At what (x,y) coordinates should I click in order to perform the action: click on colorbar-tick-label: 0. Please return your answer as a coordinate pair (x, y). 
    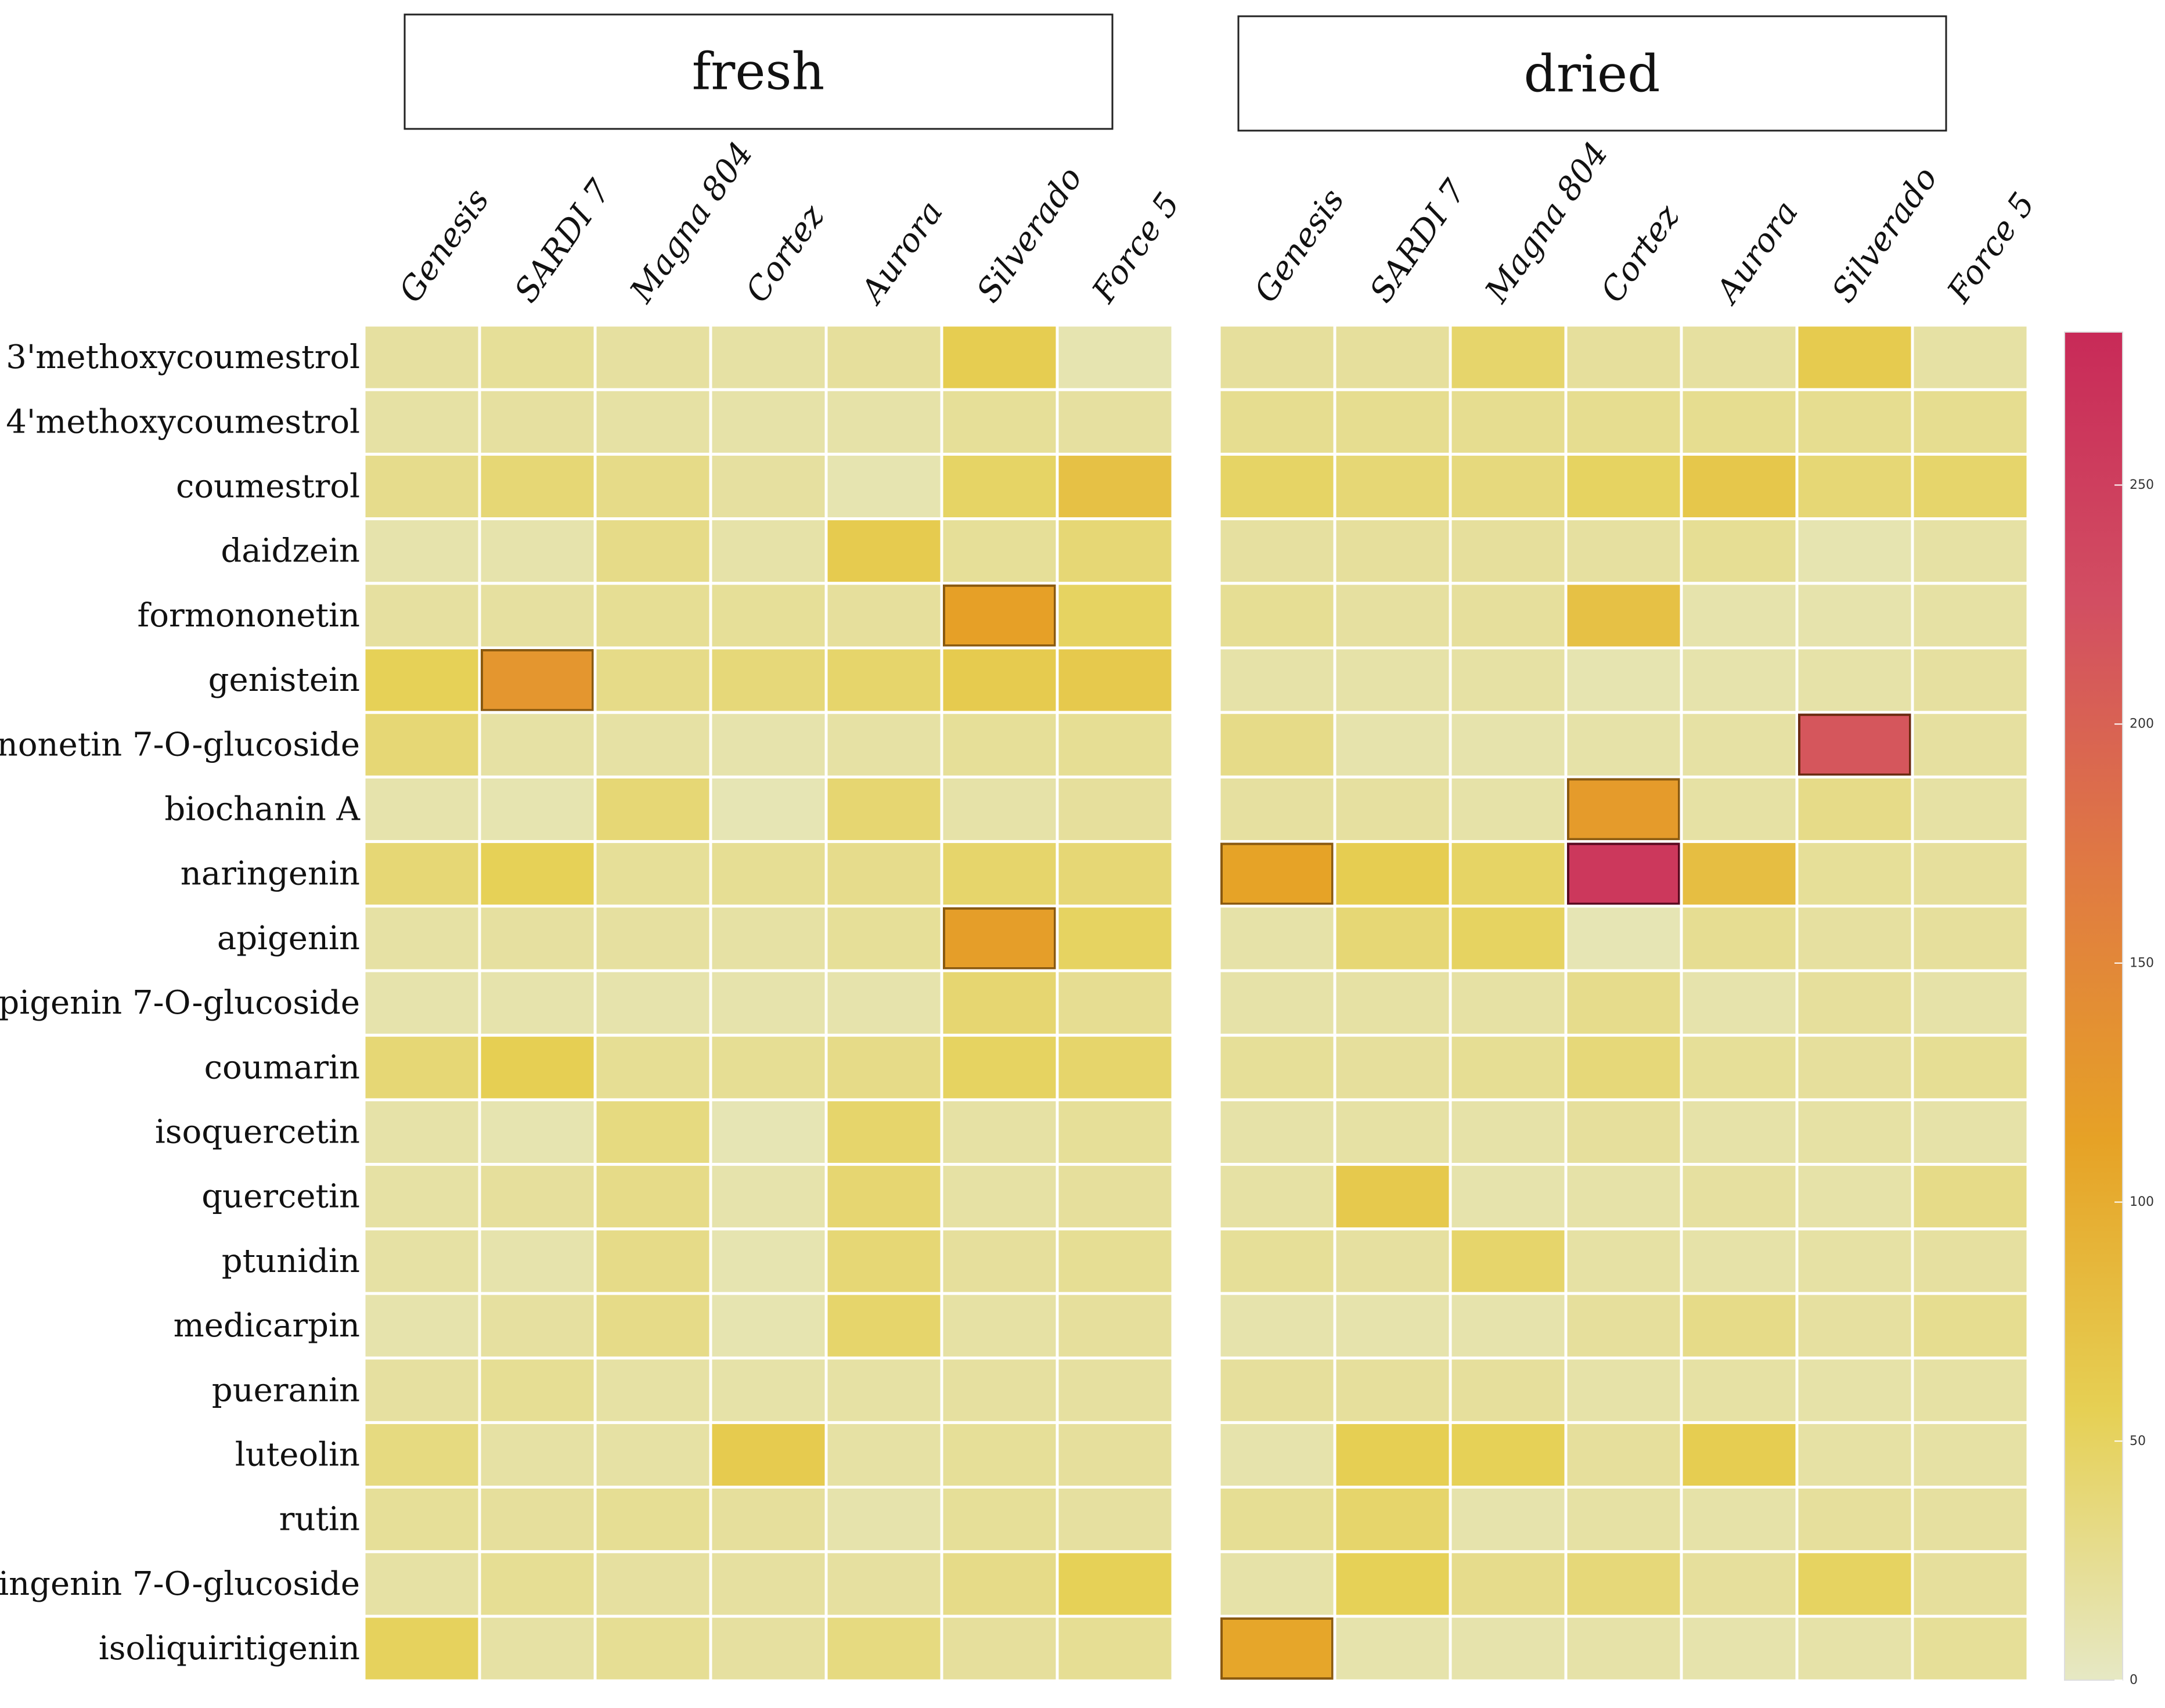
    Looking at the image, I should click on (2134, 1680).